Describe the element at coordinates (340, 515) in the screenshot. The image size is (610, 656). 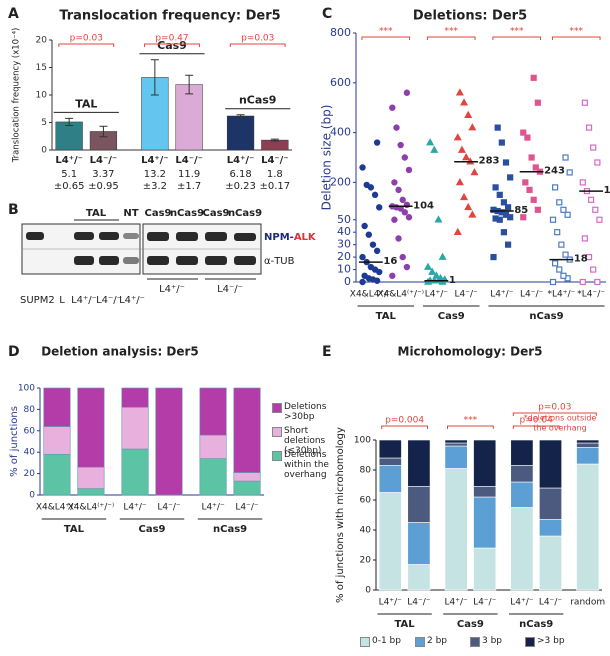
I see `y-axis-label: % of junctions with microhomology` at that location.